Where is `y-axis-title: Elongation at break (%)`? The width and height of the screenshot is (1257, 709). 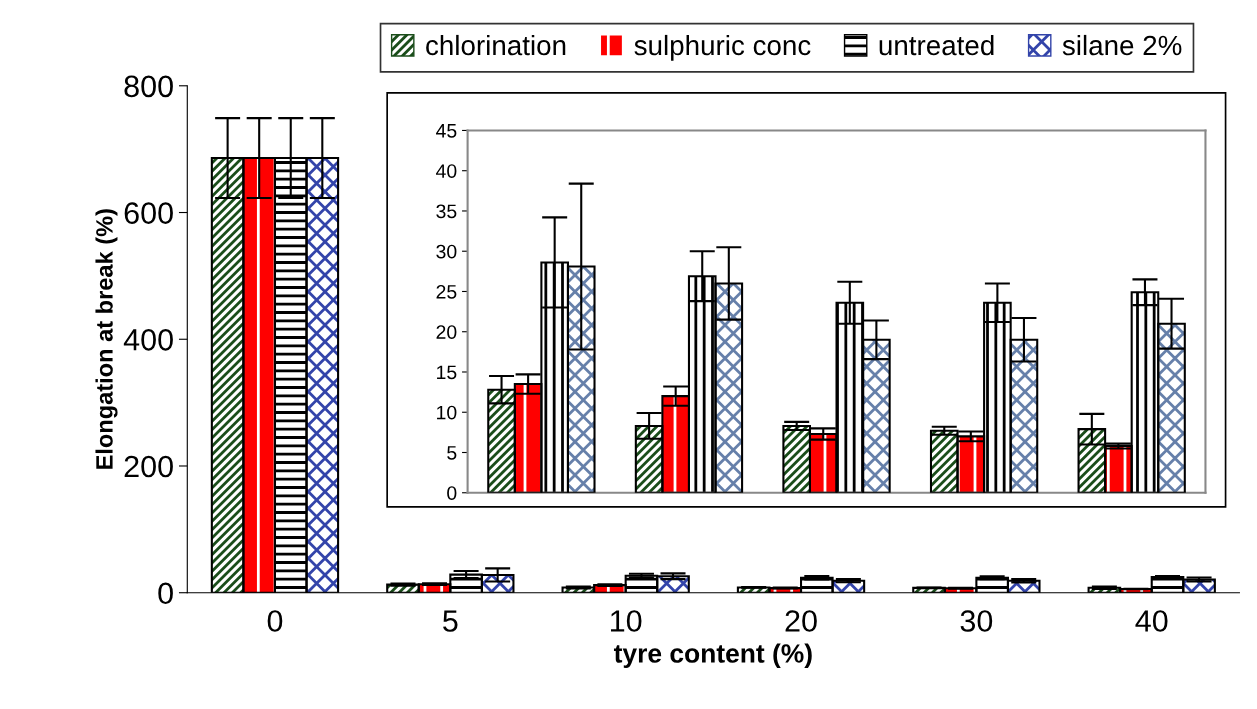
y-axis-title: Elongation at break (%) is located at coordinates (106, 339).